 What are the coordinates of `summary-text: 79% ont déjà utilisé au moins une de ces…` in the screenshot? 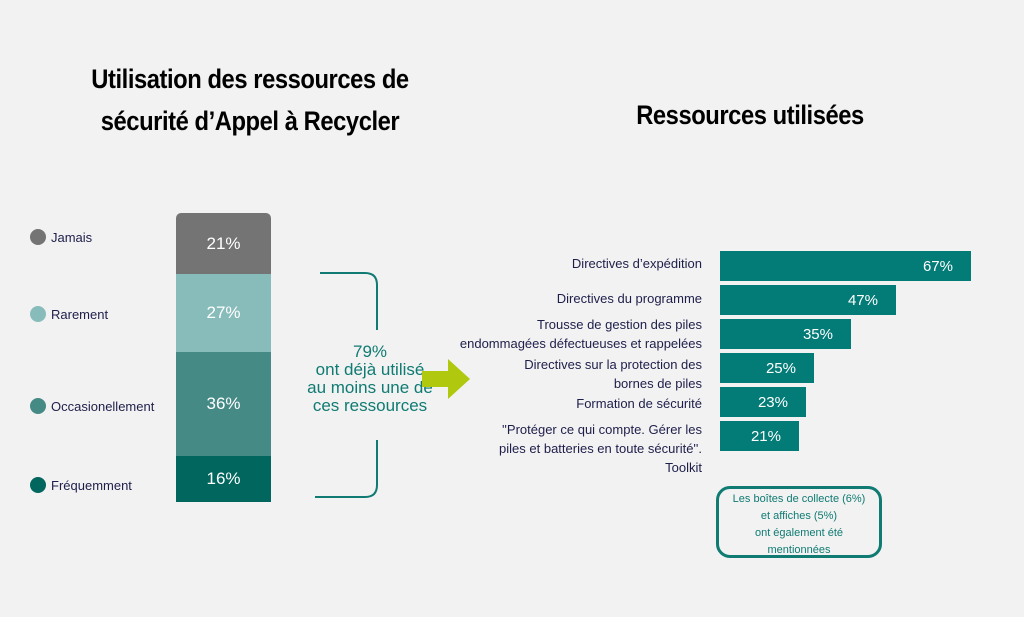 It's located at (370, 379).